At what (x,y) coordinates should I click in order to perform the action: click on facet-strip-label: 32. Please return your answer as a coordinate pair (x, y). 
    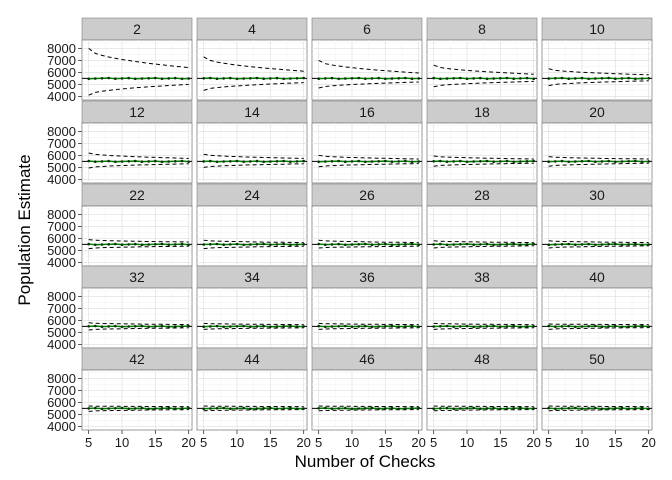
    Looking at the image, I should click on (137, 277).